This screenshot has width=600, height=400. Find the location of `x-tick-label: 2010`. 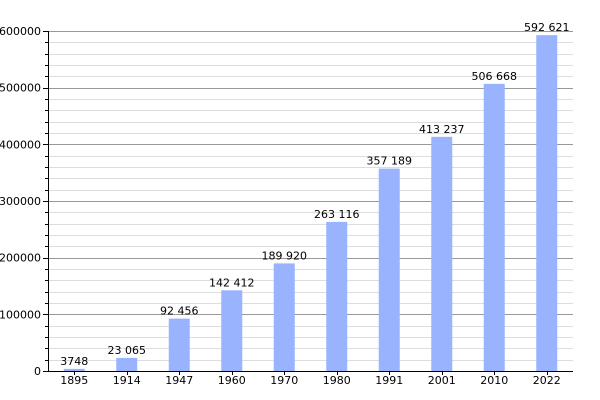

x-tick-label: 2010 is located at coordinates (494, 380).